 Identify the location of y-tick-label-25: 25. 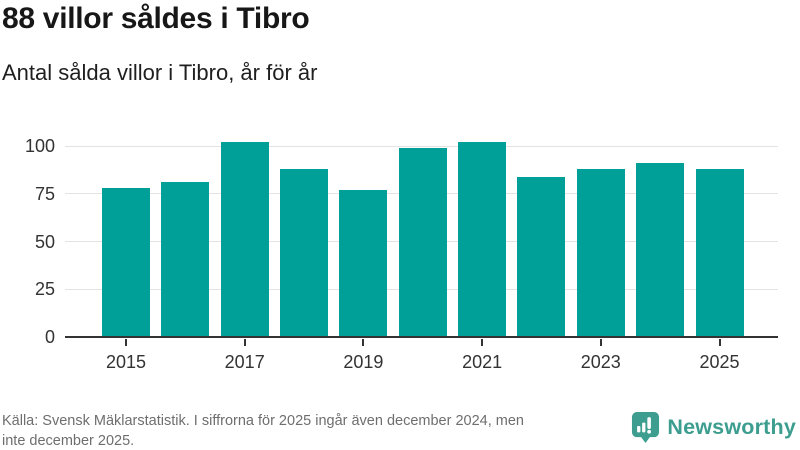
(44, 289).